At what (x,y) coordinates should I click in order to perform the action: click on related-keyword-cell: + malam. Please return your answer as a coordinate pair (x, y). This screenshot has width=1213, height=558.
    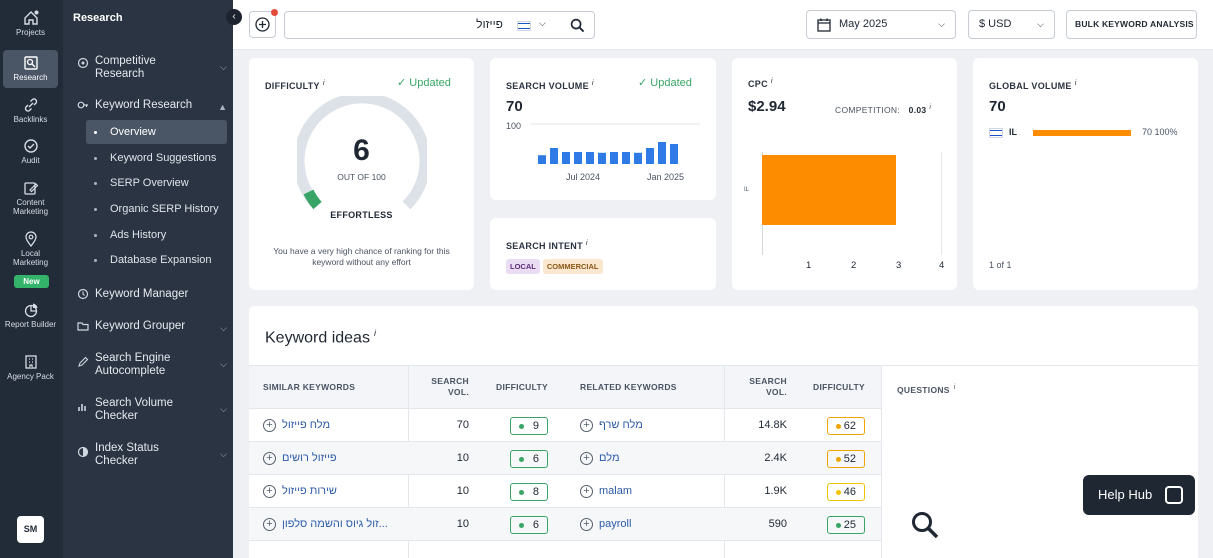
    Looking at the image, I should click on (650, 491).